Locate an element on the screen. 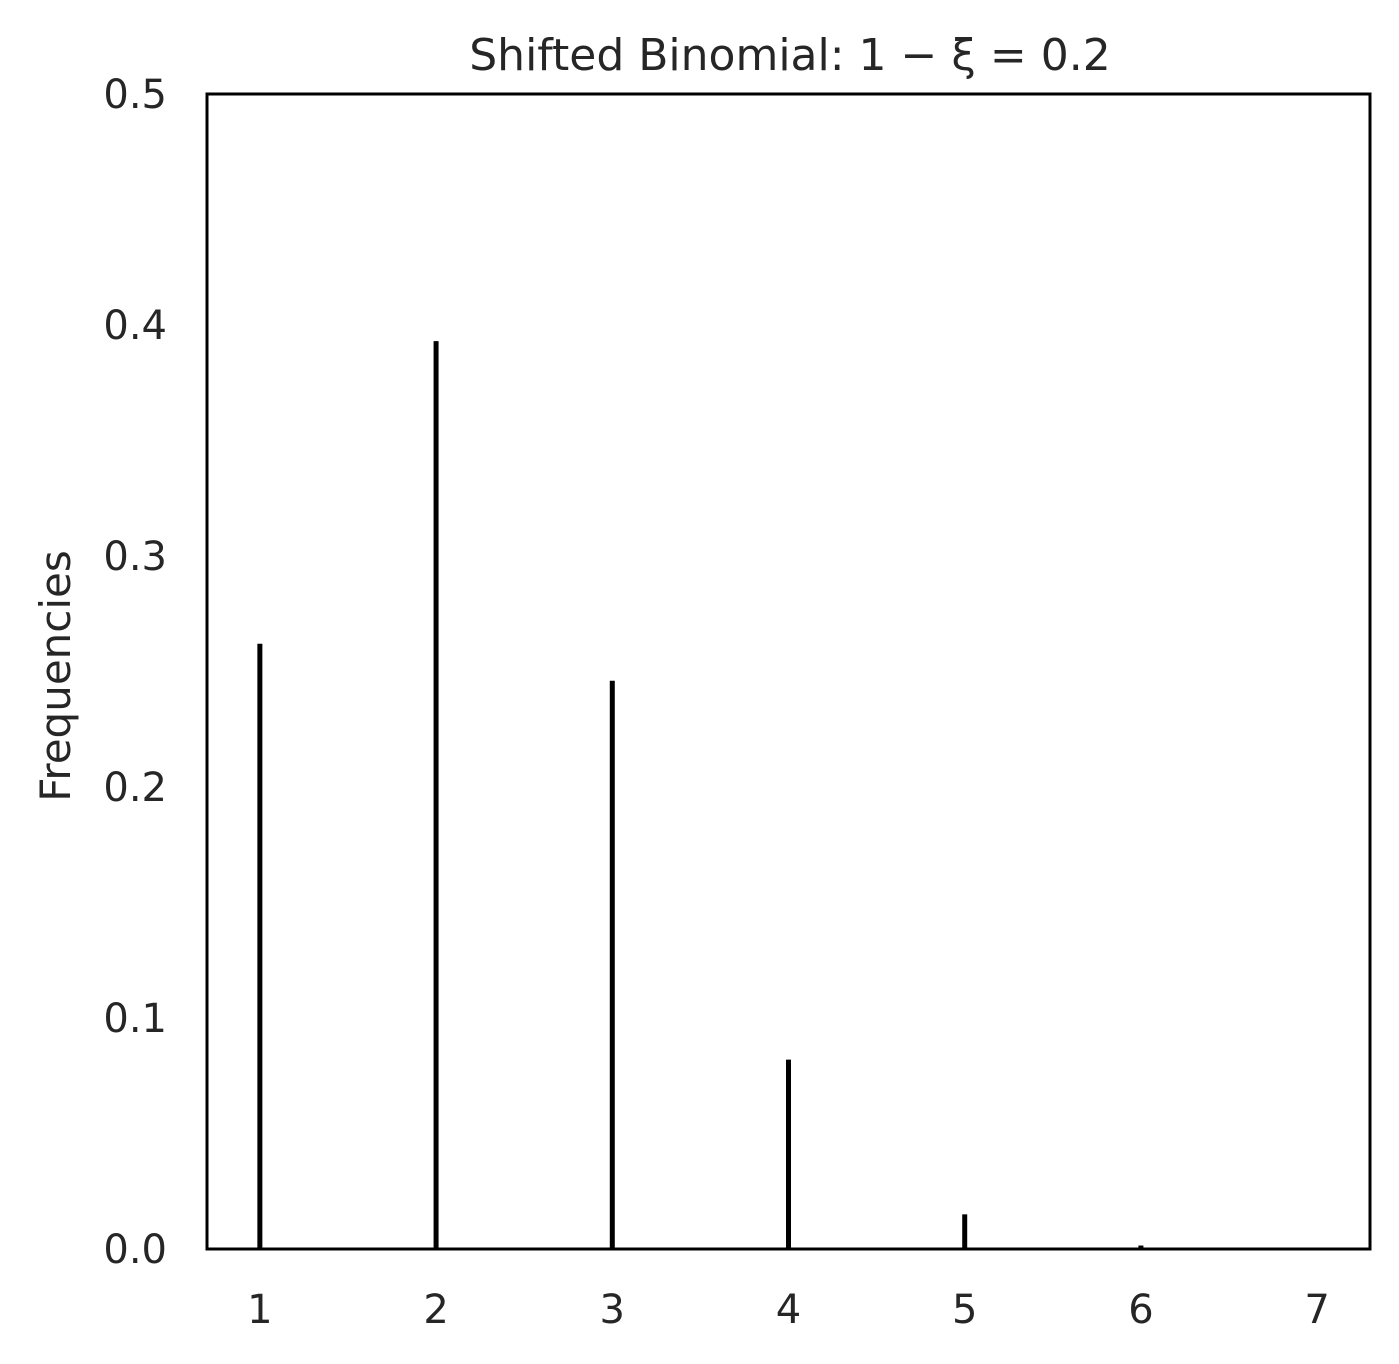 The height and width of the screenshot is (1364, 1399). y-axis-label: Frequencies is located at coordinates (55, 676).